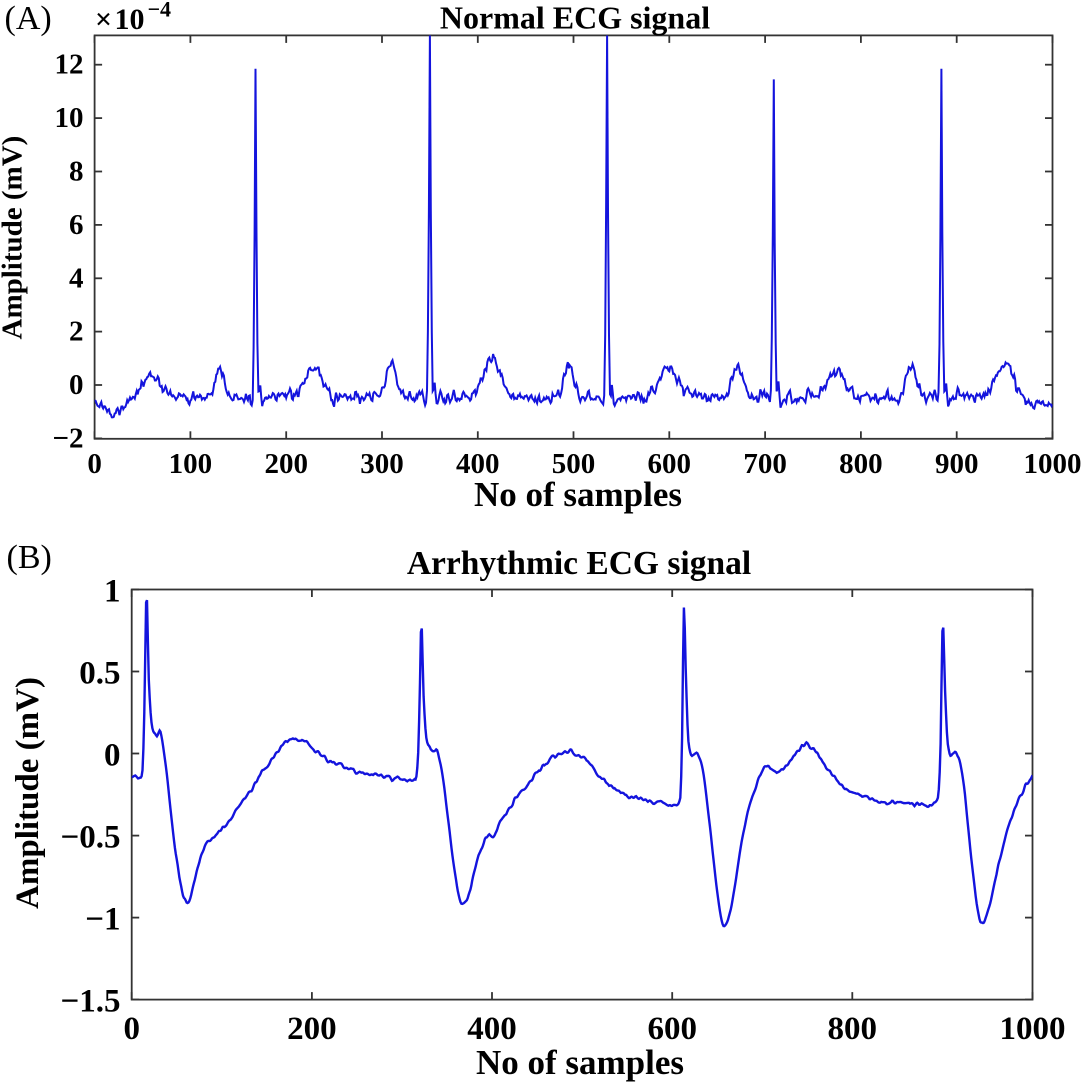  What do you see at coordinates (69, 65) in the screenshot?
I see `svg-text: 12` at bounding box center [69, 65].